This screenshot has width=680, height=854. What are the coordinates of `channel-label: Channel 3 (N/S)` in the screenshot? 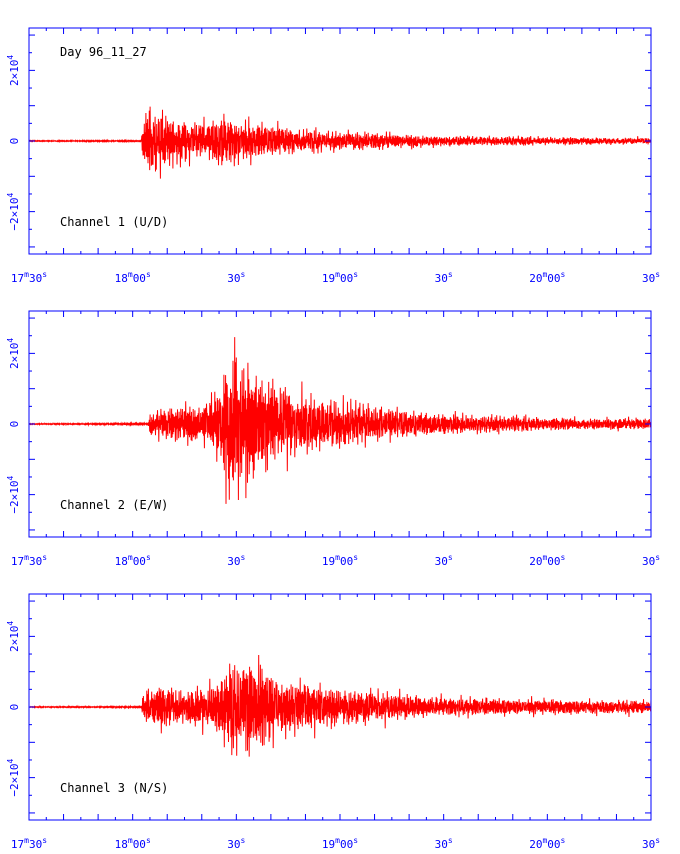 It's located at (114, 788).